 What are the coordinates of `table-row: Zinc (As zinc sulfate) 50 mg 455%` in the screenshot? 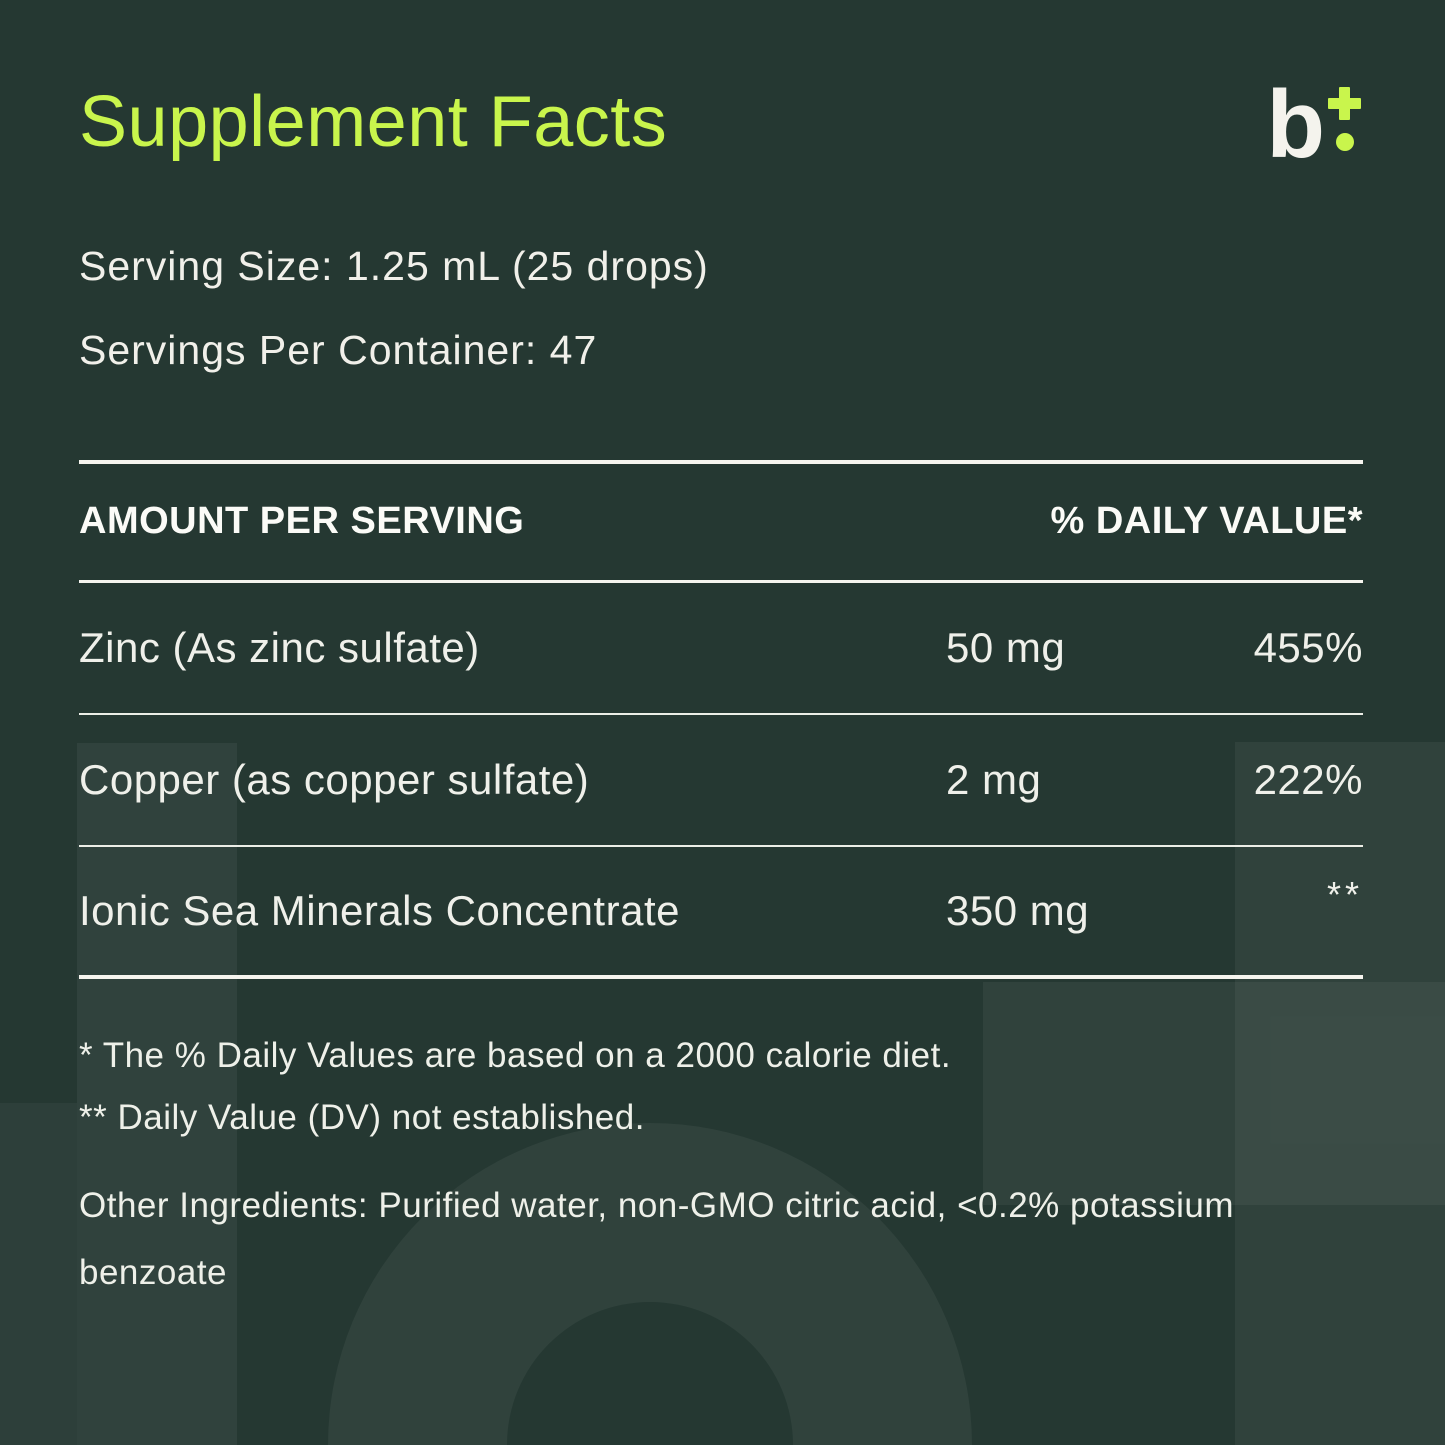 It's located at (721, 649).